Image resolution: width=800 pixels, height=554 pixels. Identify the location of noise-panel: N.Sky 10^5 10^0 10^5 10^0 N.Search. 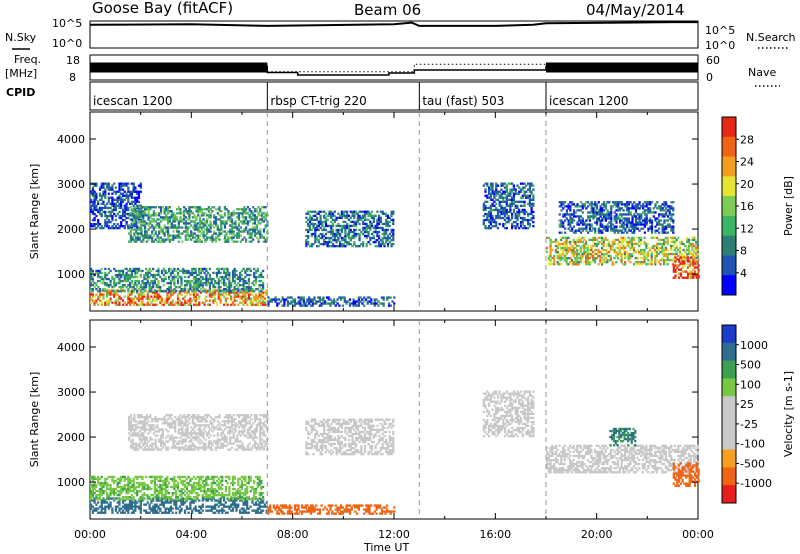
(400, 34).